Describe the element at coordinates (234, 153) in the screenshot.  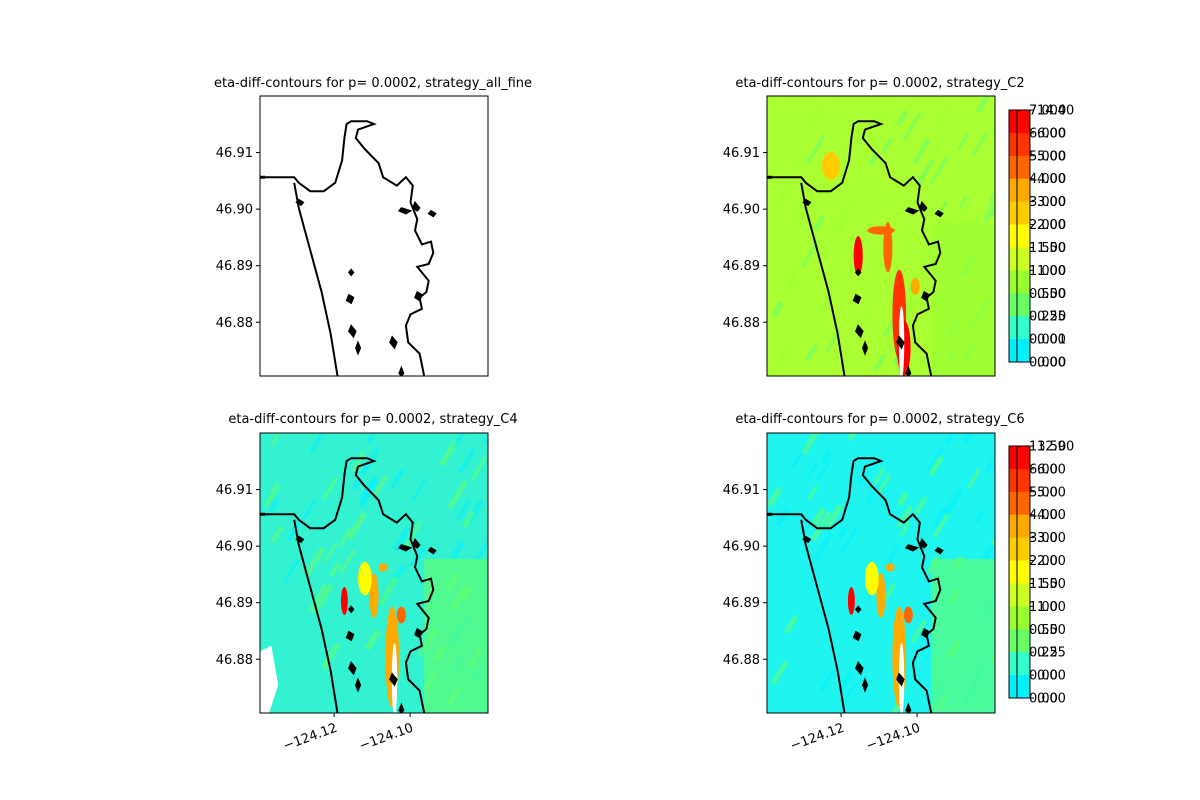
I see `ytick-label: 46.91` at that location.